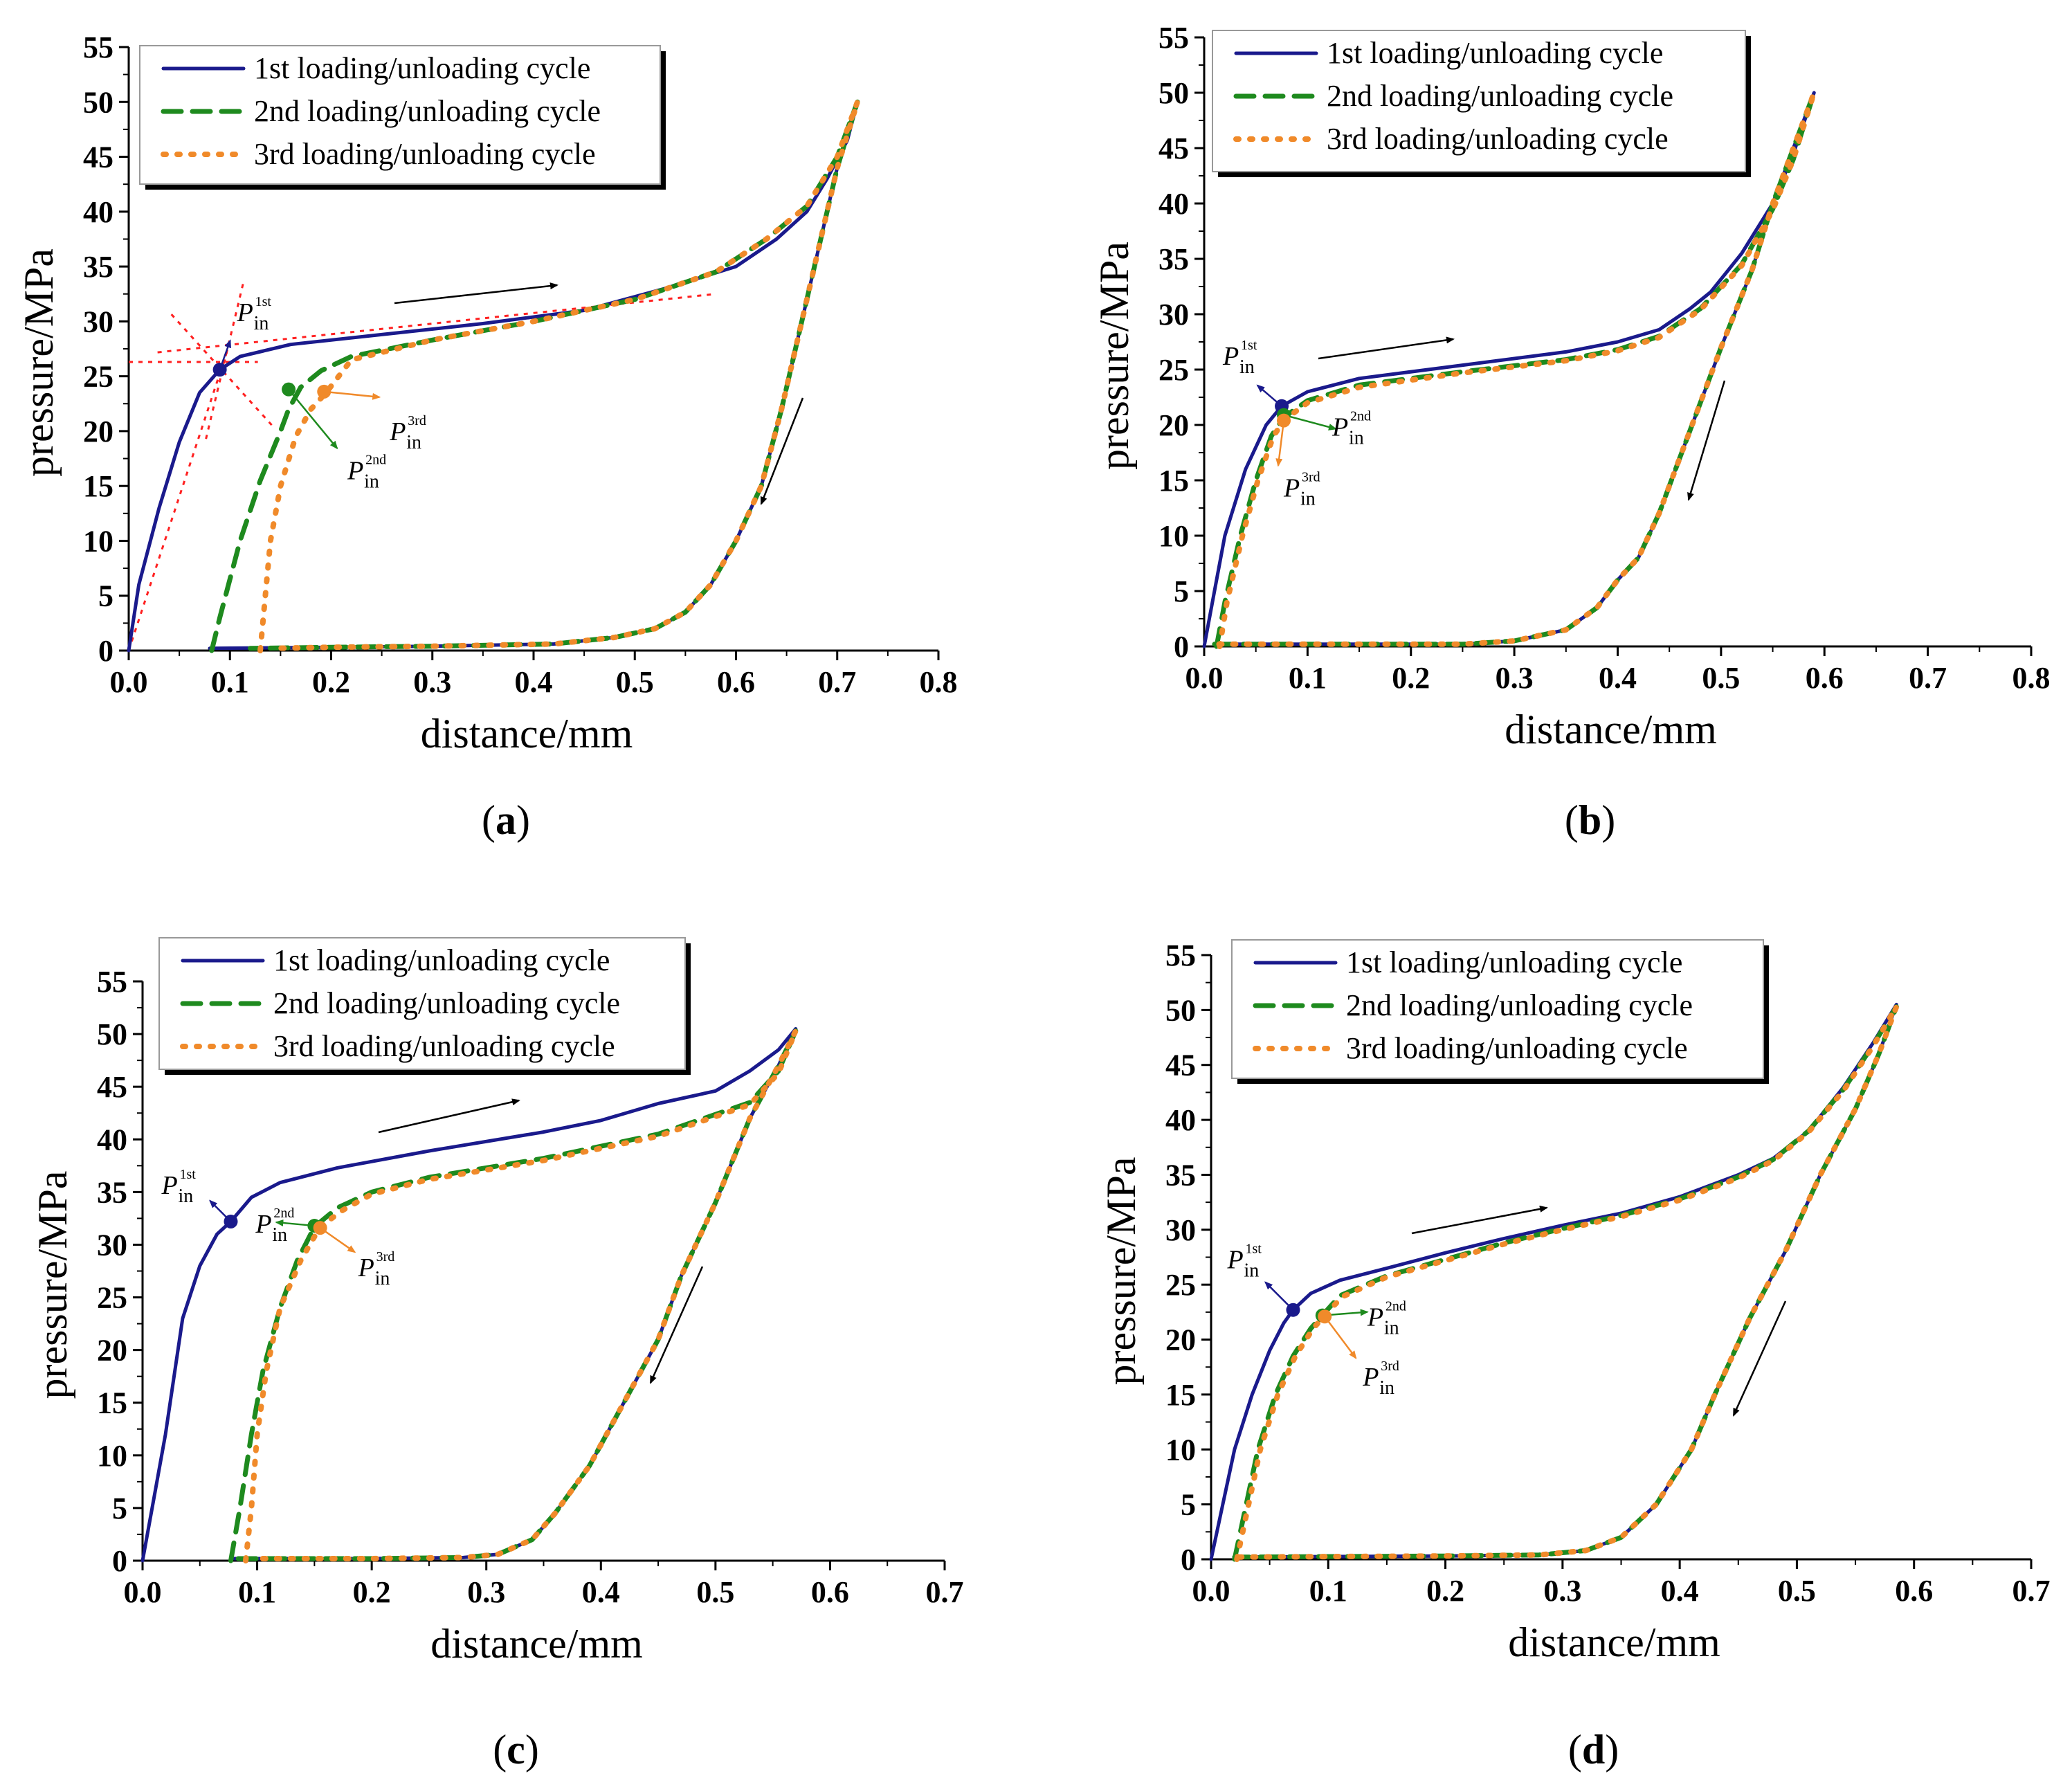 The image size is (2072, 1787). What do you see at coordinates (506, 820) in the screenshot?
I see `panel-label-letter: a` at bounding box center [506, 820].